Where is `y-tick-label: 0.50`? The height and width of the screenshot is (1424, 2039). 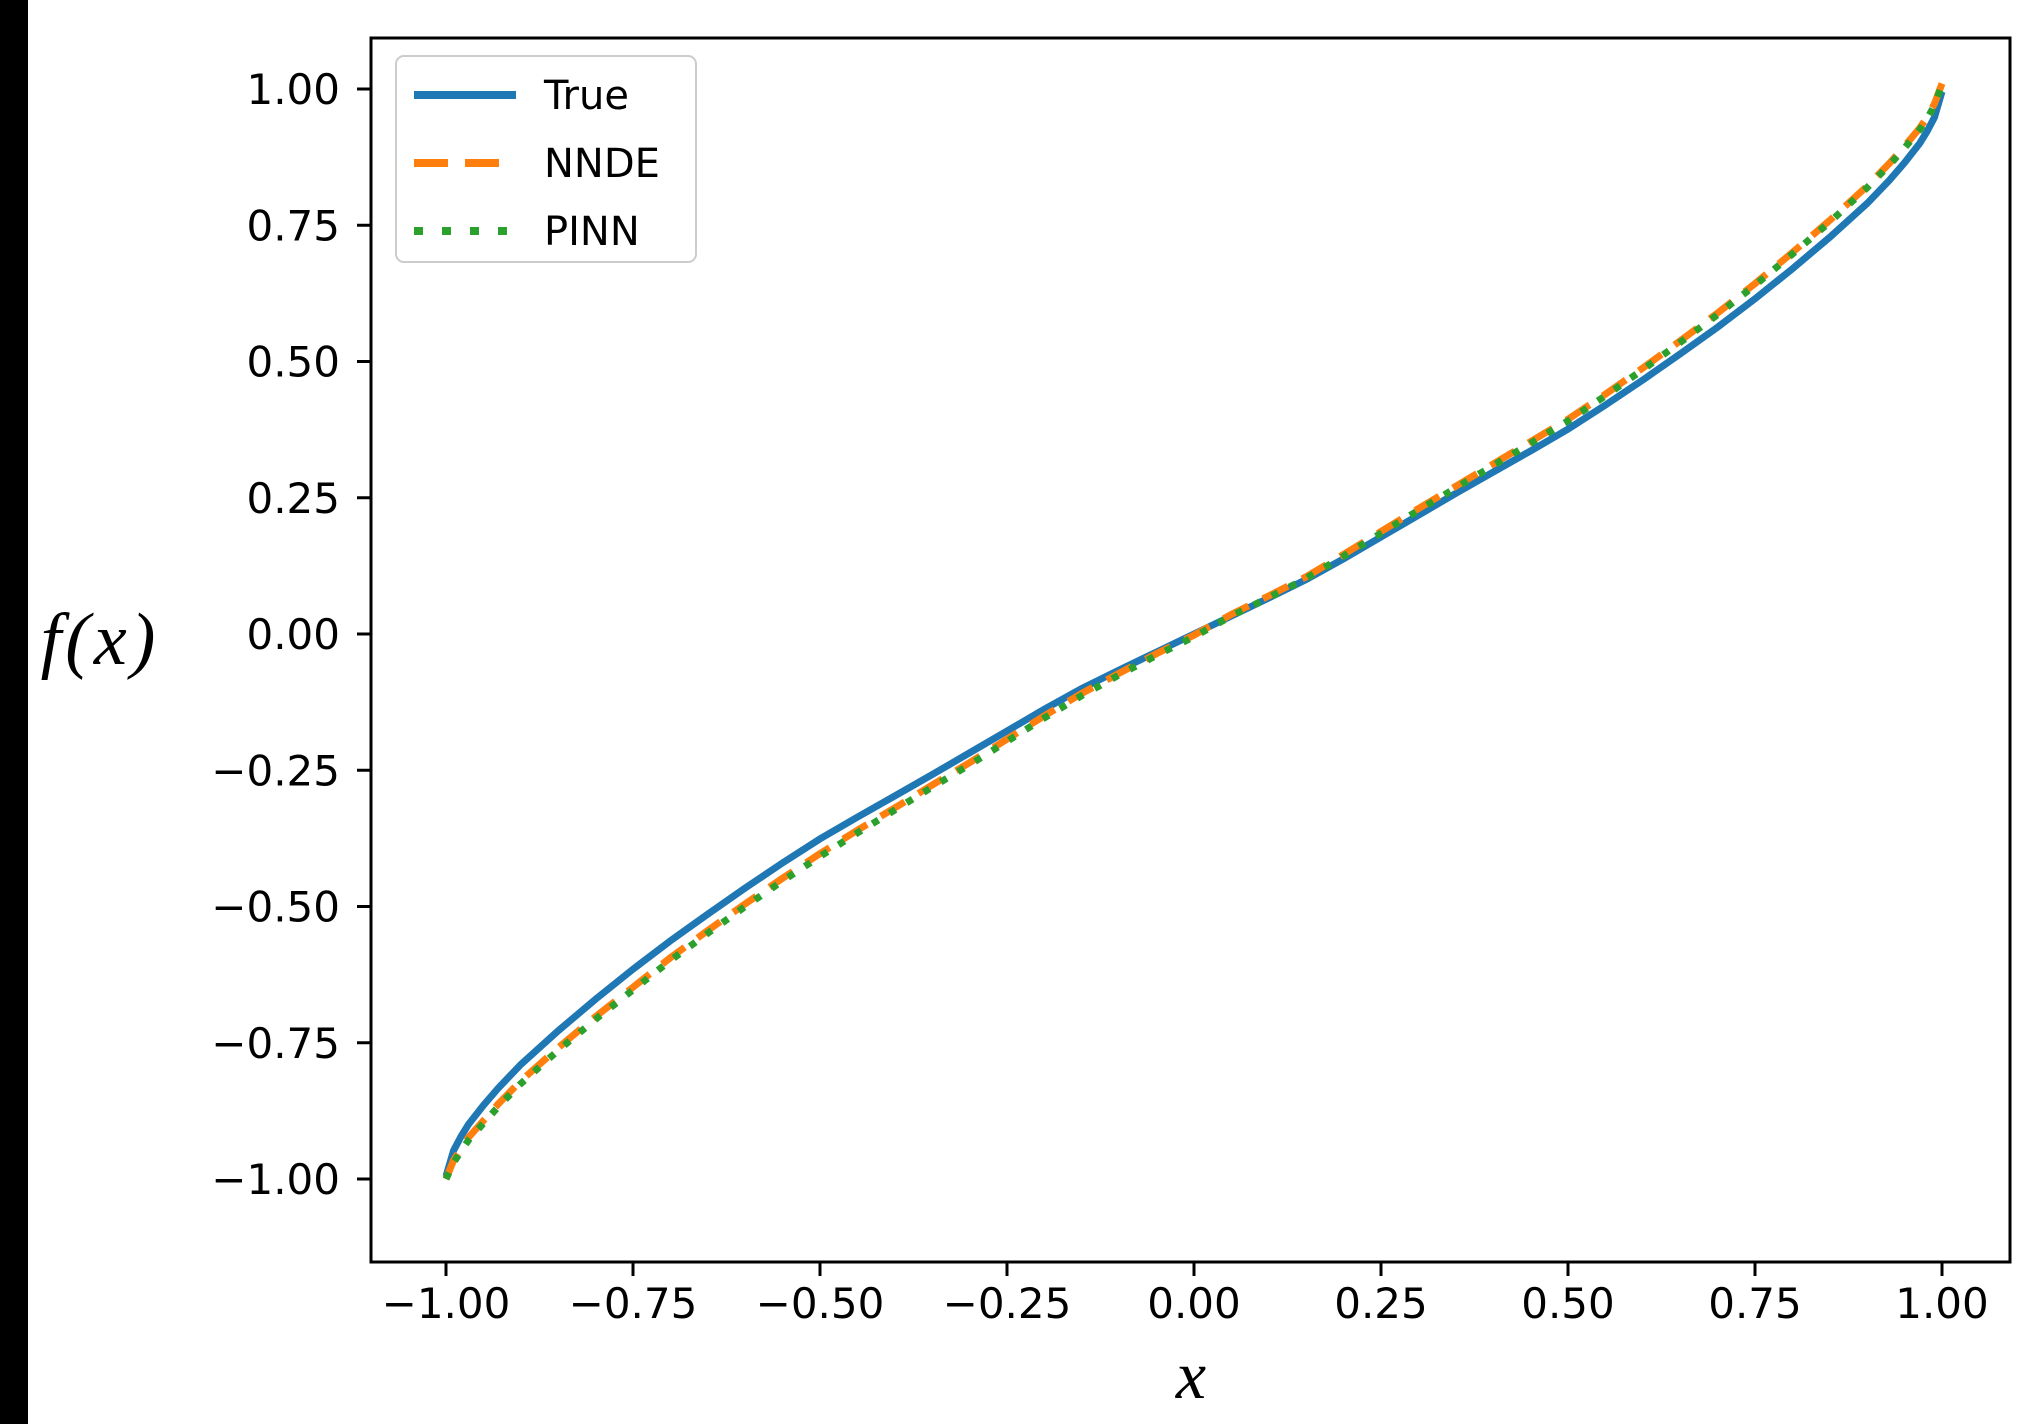 y-tick-label: 0.50 is located at coordinates (293, 362).